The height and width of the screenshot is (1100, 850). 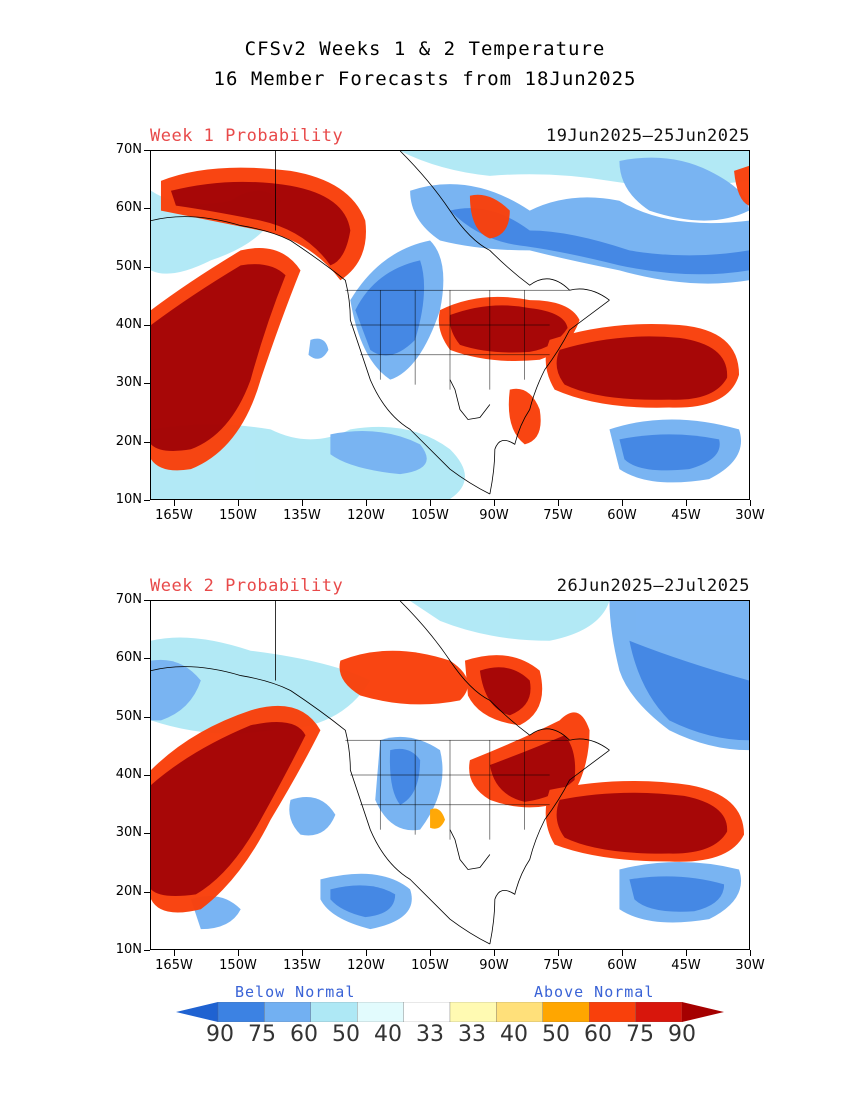 I want to click on week2-label: Week 2 Probability, so click(x=247, y=586).